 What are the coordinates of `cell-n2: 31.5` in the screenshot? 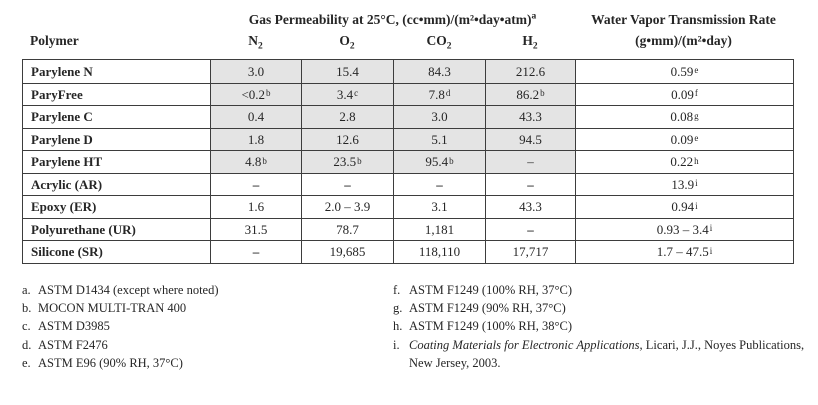 It's located at (256, 229).